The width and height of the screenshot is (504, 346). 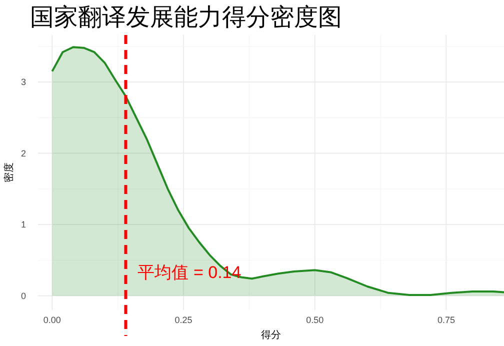 I want to click on x-tick-label: 0.50, so click(x=315, y=320).